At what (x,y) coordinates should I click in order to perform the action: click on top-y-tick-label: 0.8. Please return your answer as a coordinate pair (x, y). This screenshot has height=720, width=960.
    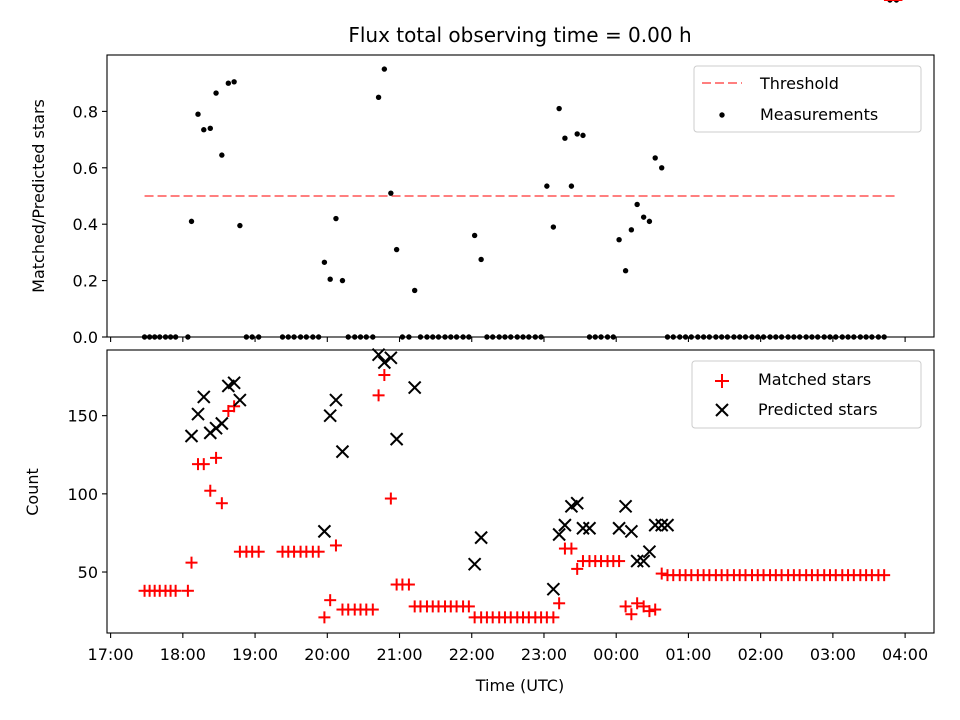
    Looking at the image, I should click on (85, 111).